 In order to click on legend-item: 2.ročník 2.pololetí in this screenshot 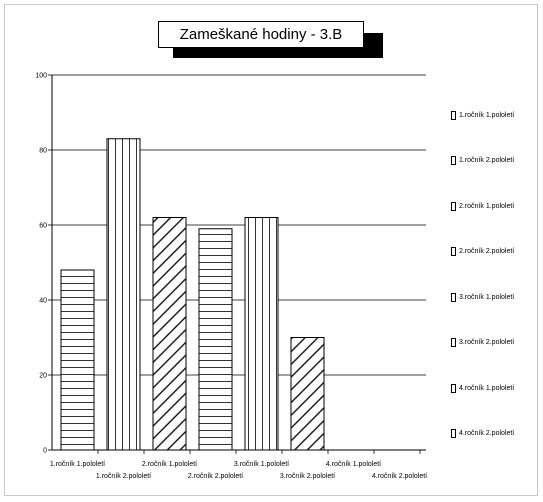, I will do `click(482, 252)`.